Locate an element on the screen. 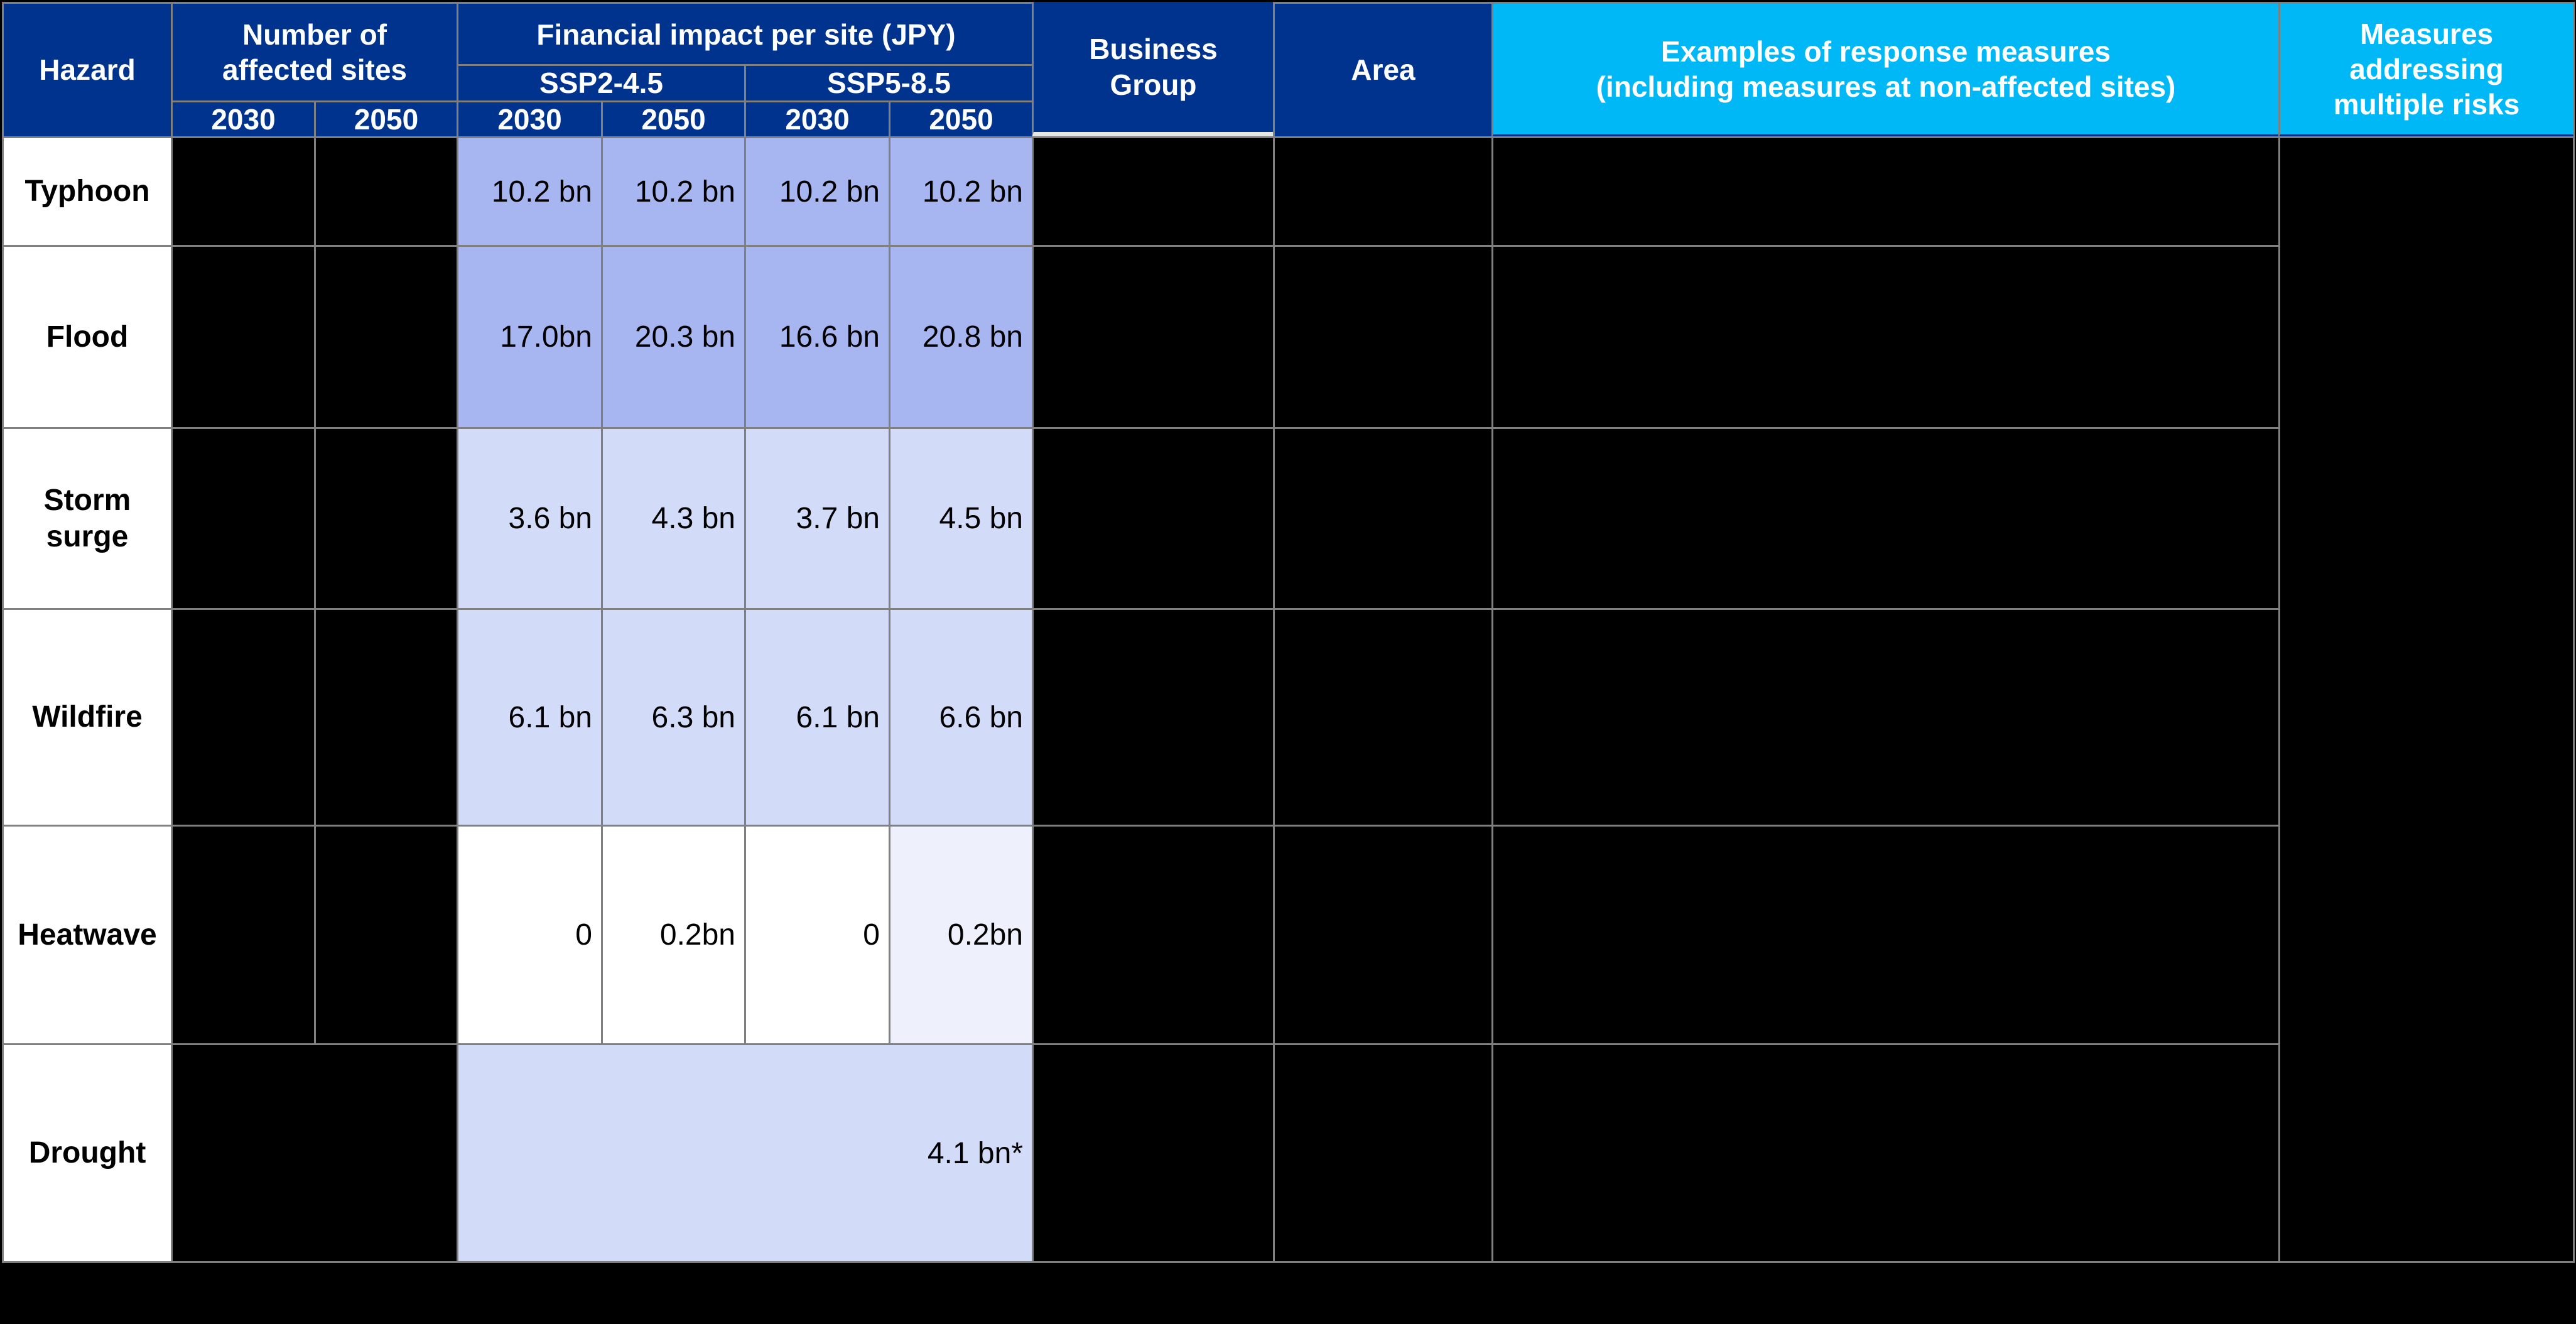 Image resolution: width=2576 pixels, height=1324 pixels. impact-cell: 20.8 bn is located at coordinates (961, 337).